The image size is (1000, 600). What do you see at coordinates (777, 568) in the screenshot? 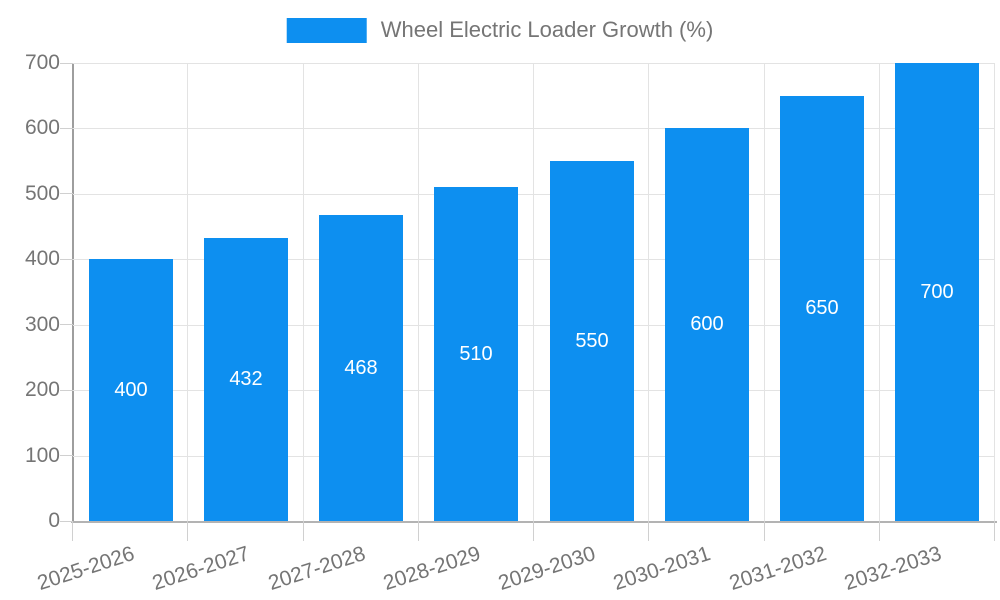
I see `x-axis-label: 2031-2032` at bounding box center [777, 568].